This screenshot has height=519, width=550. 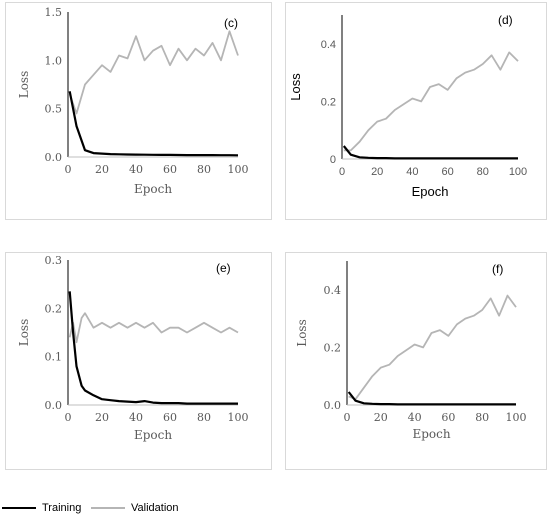 I want to click on chart-f: 0.0 0.2 0.4 0 20 40 60 80 100 Epoch Loss (f), so click(x=411, y=351).